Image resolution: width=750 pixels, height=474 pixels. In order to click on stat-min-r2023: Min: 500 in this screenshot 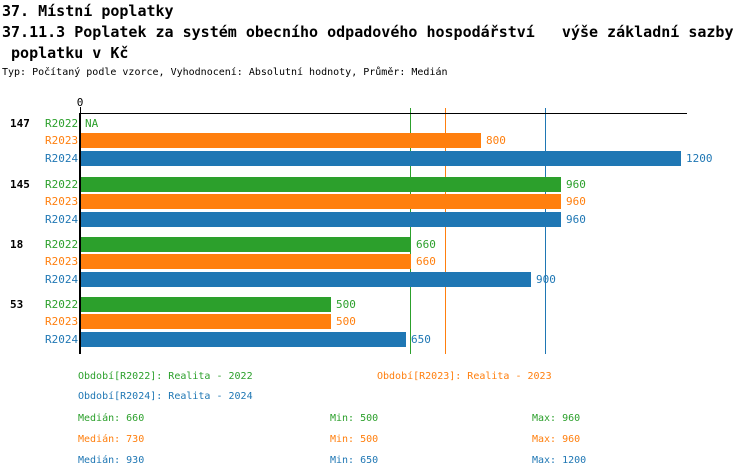, I will do `click(354, 439)`.